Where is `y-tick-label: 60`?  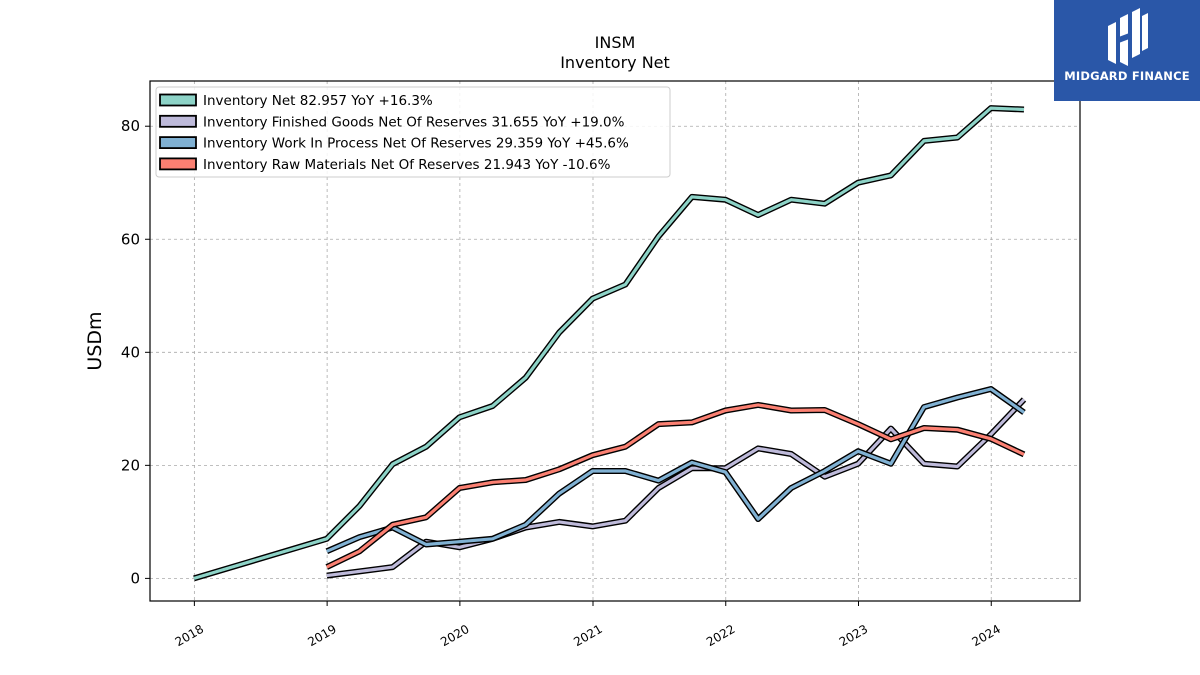 y-tick-label: 60 is located at coordinates (130, 239).